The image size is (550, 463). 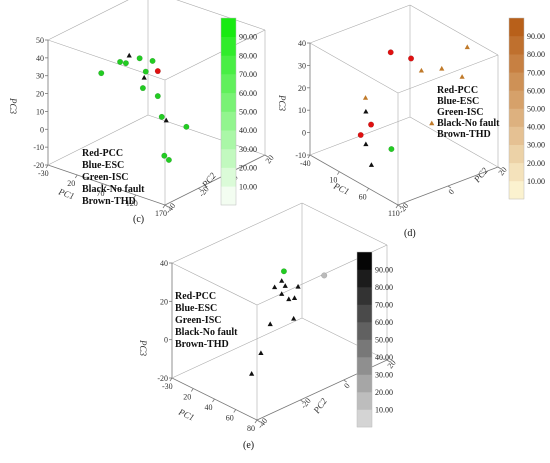 I want to click on y-tick-label: -40, so click(x=263, y=423).